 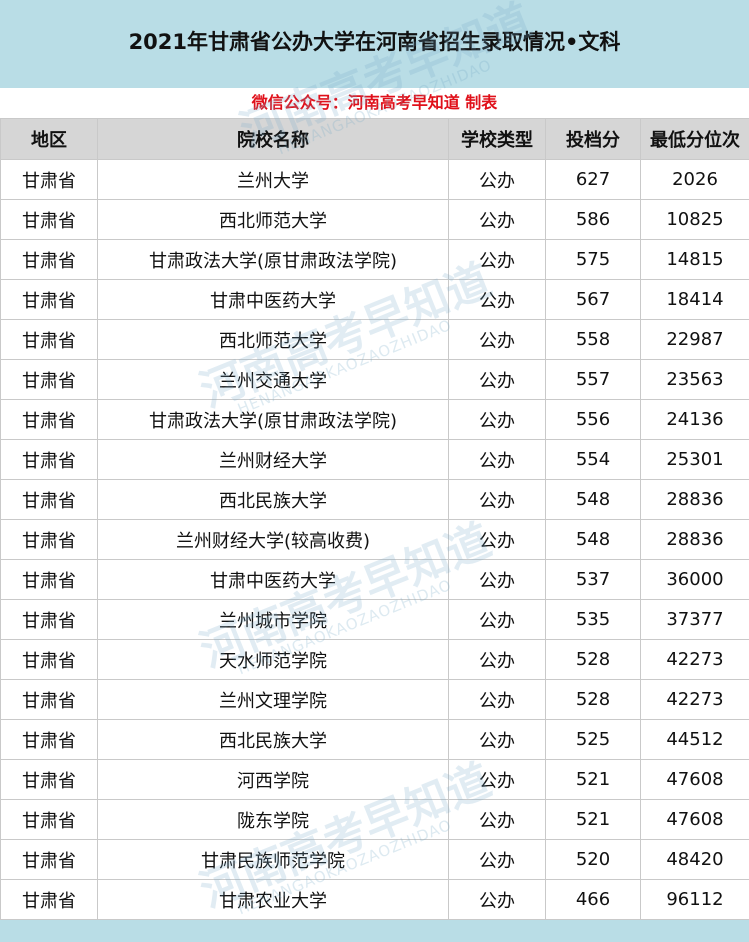 I want to click on cell: 520, so click(x=593, y=859).